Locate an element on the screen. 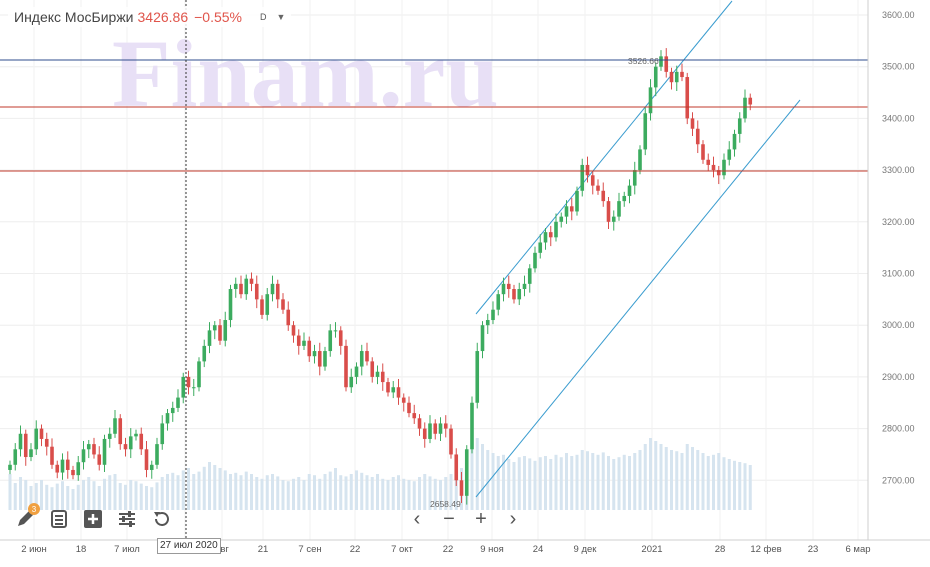  undo-icon is located at coordinates (161, 519).